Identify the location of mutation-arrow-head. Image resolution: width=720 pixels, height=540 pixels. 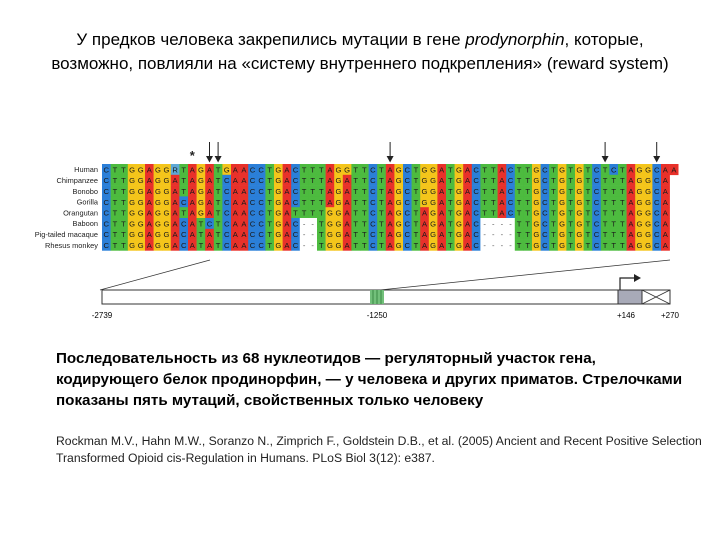
(657, 159).